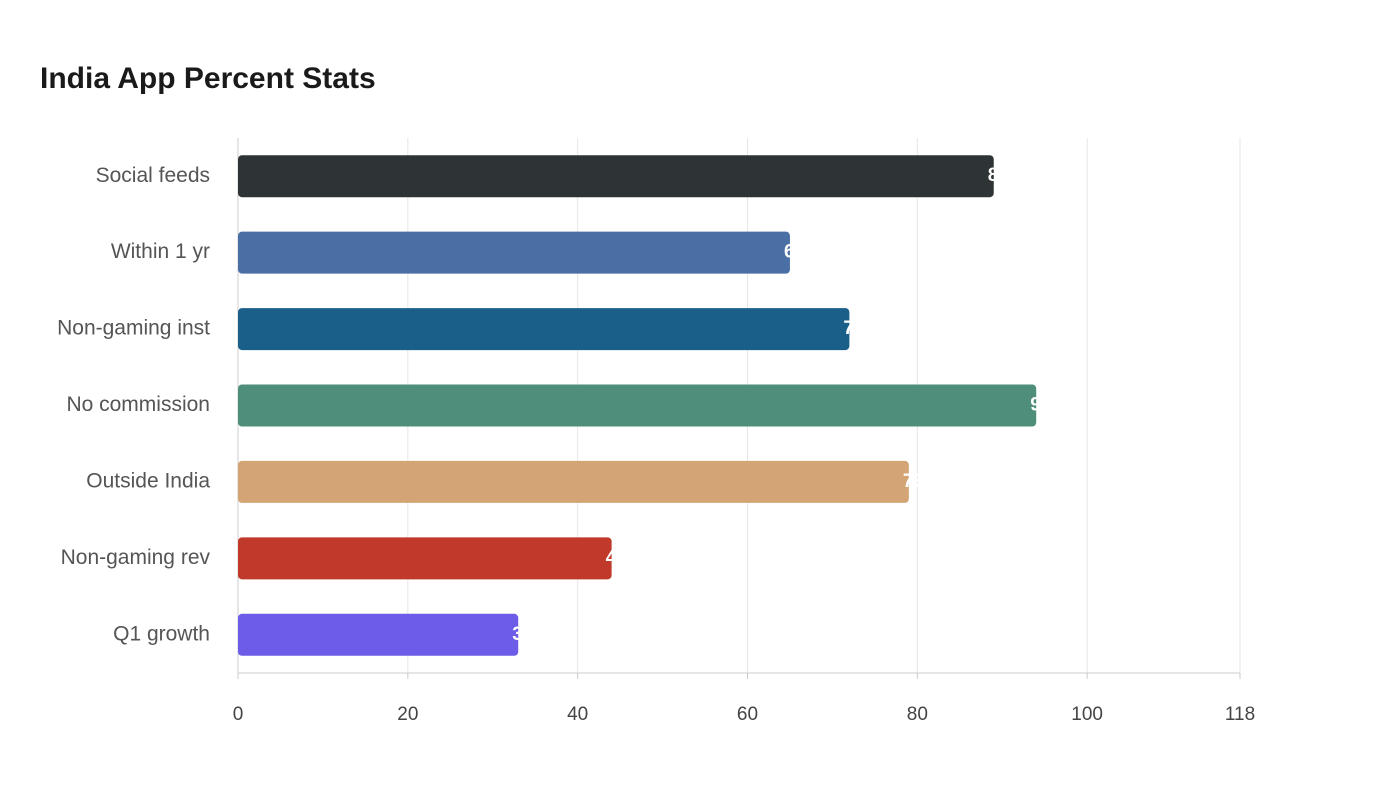  I want to click on x-tick-label: 40, so click(577, 714).